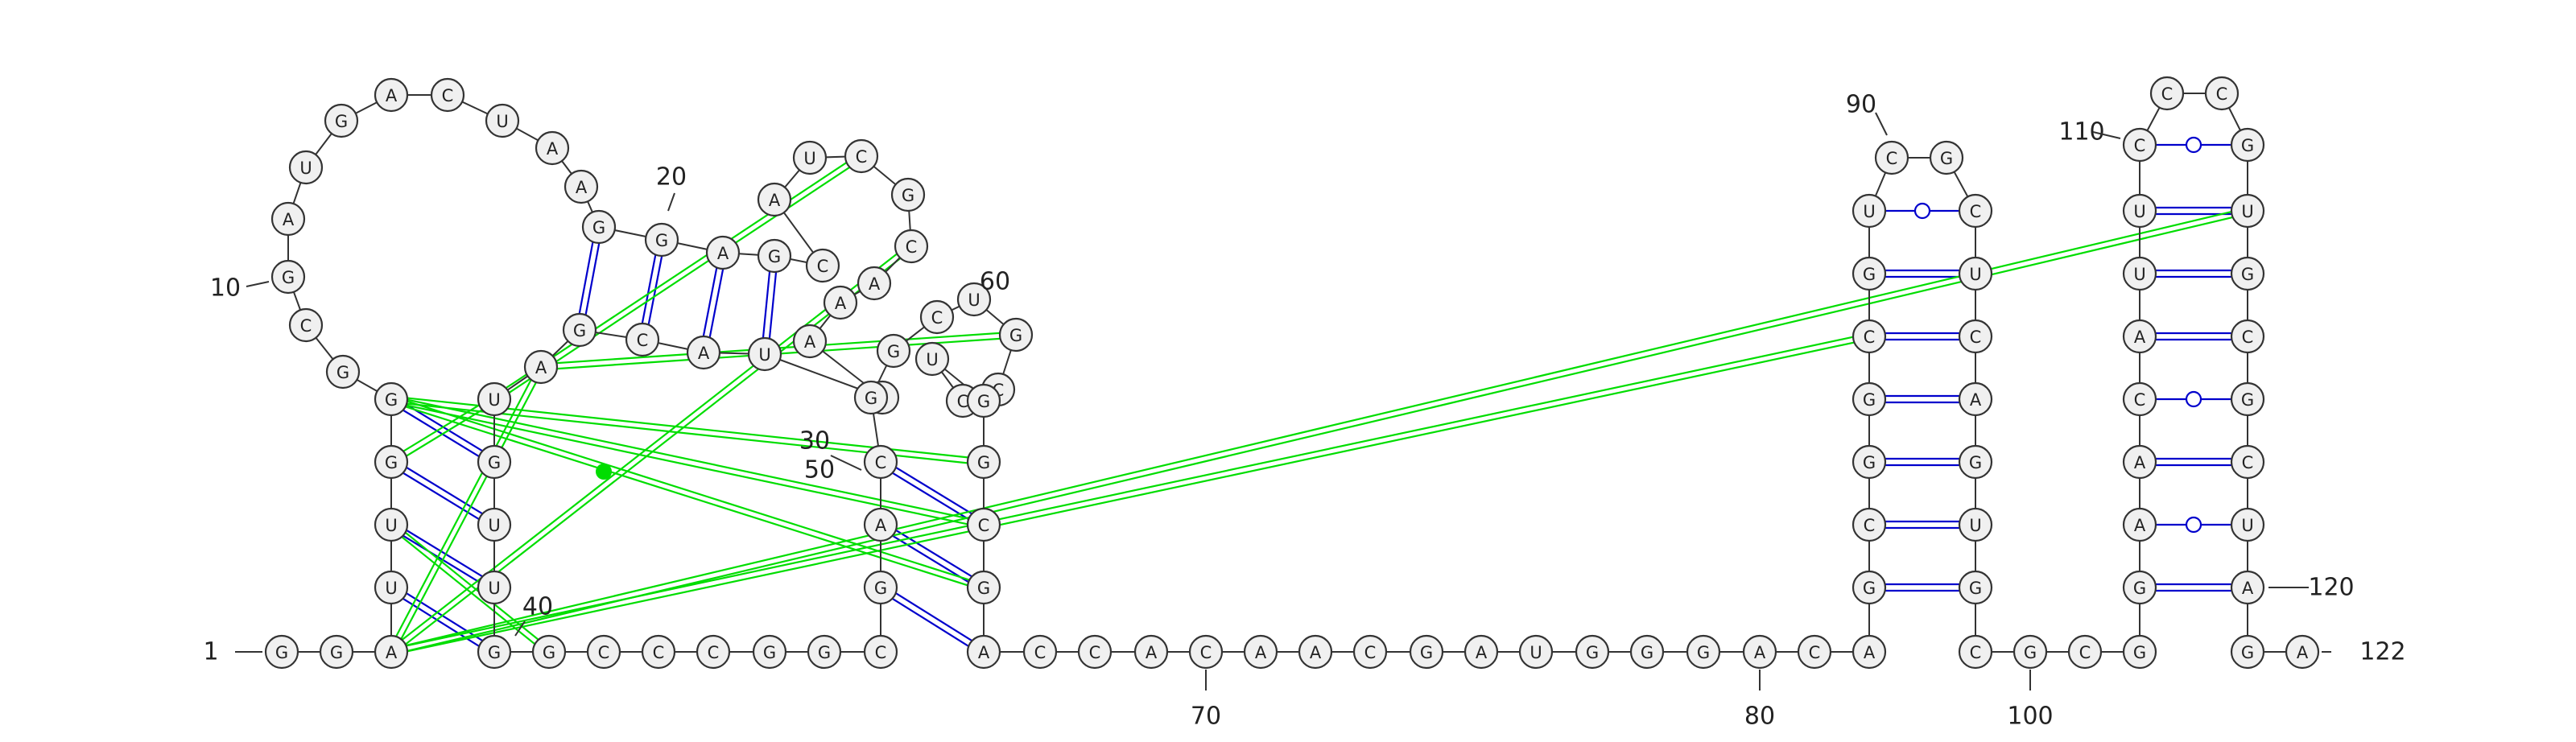  What do you see at coordinates (2081, 132) in the screenshot?
I see `position-label-110: 110` at bounding box center [2081, 132].